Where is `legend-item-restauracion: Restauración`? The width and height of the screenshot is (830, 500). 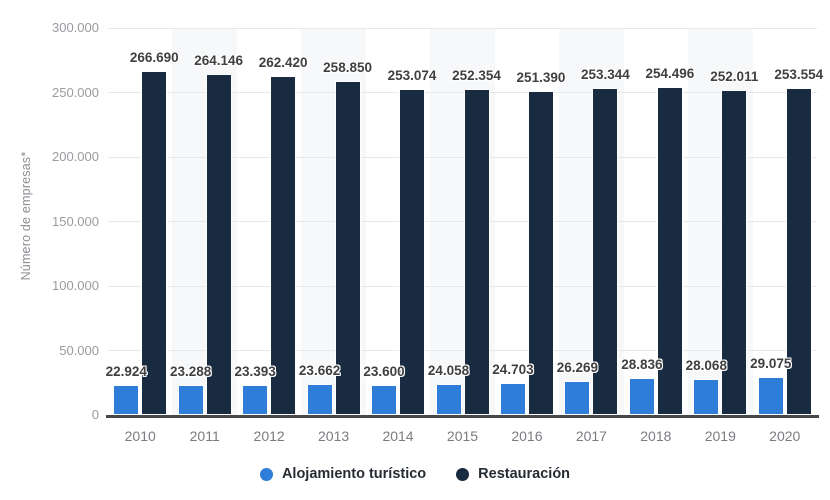
legend-item-restauracion: Restauración is located at coordinates (513, 474).